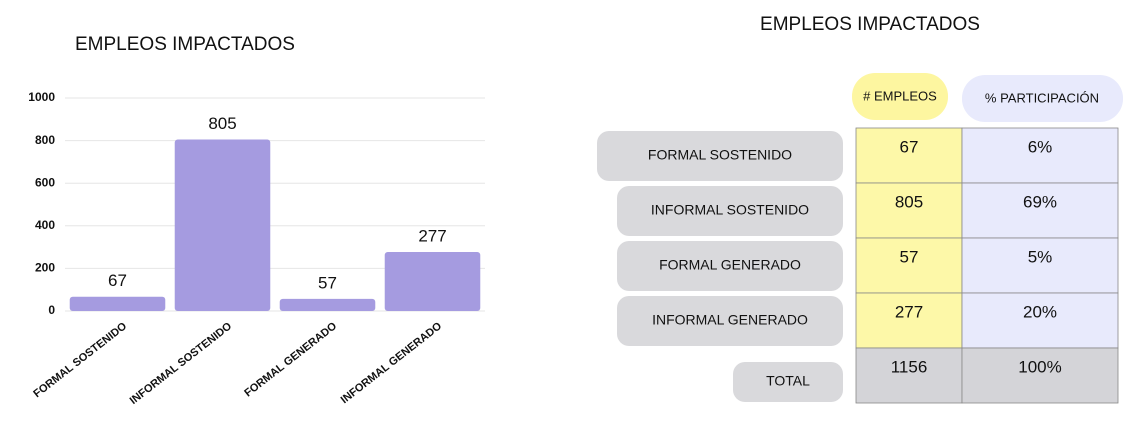 The width and height of the screenshot is (1123, 431). I want to click on table-title: EMPLEOS IMPACTADOS, so click(870, 24).